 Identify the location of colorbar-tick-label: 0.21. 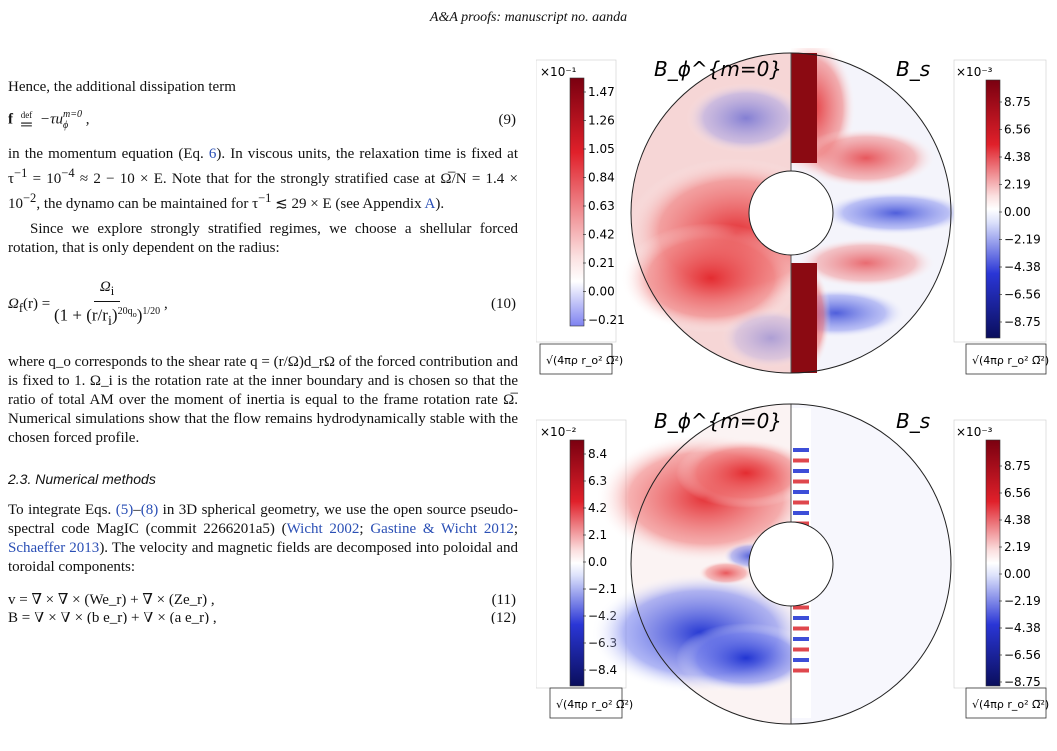
(601, 263).